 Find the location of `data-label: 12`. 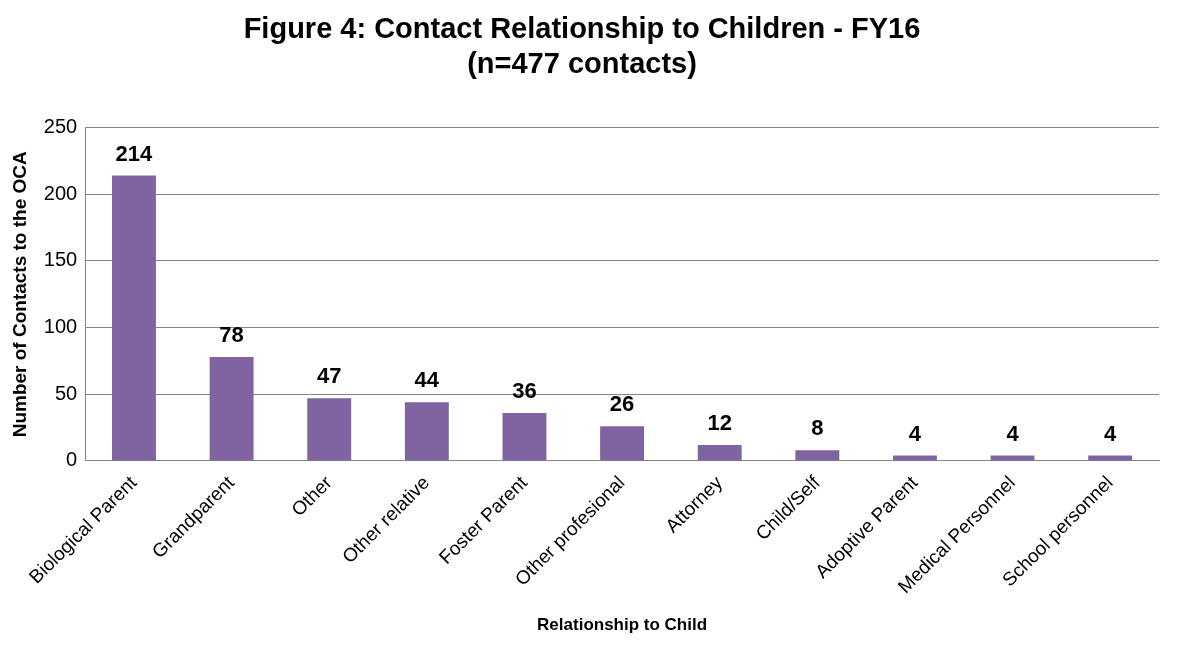

data-label: 12 is located at coordinates (719, 423).